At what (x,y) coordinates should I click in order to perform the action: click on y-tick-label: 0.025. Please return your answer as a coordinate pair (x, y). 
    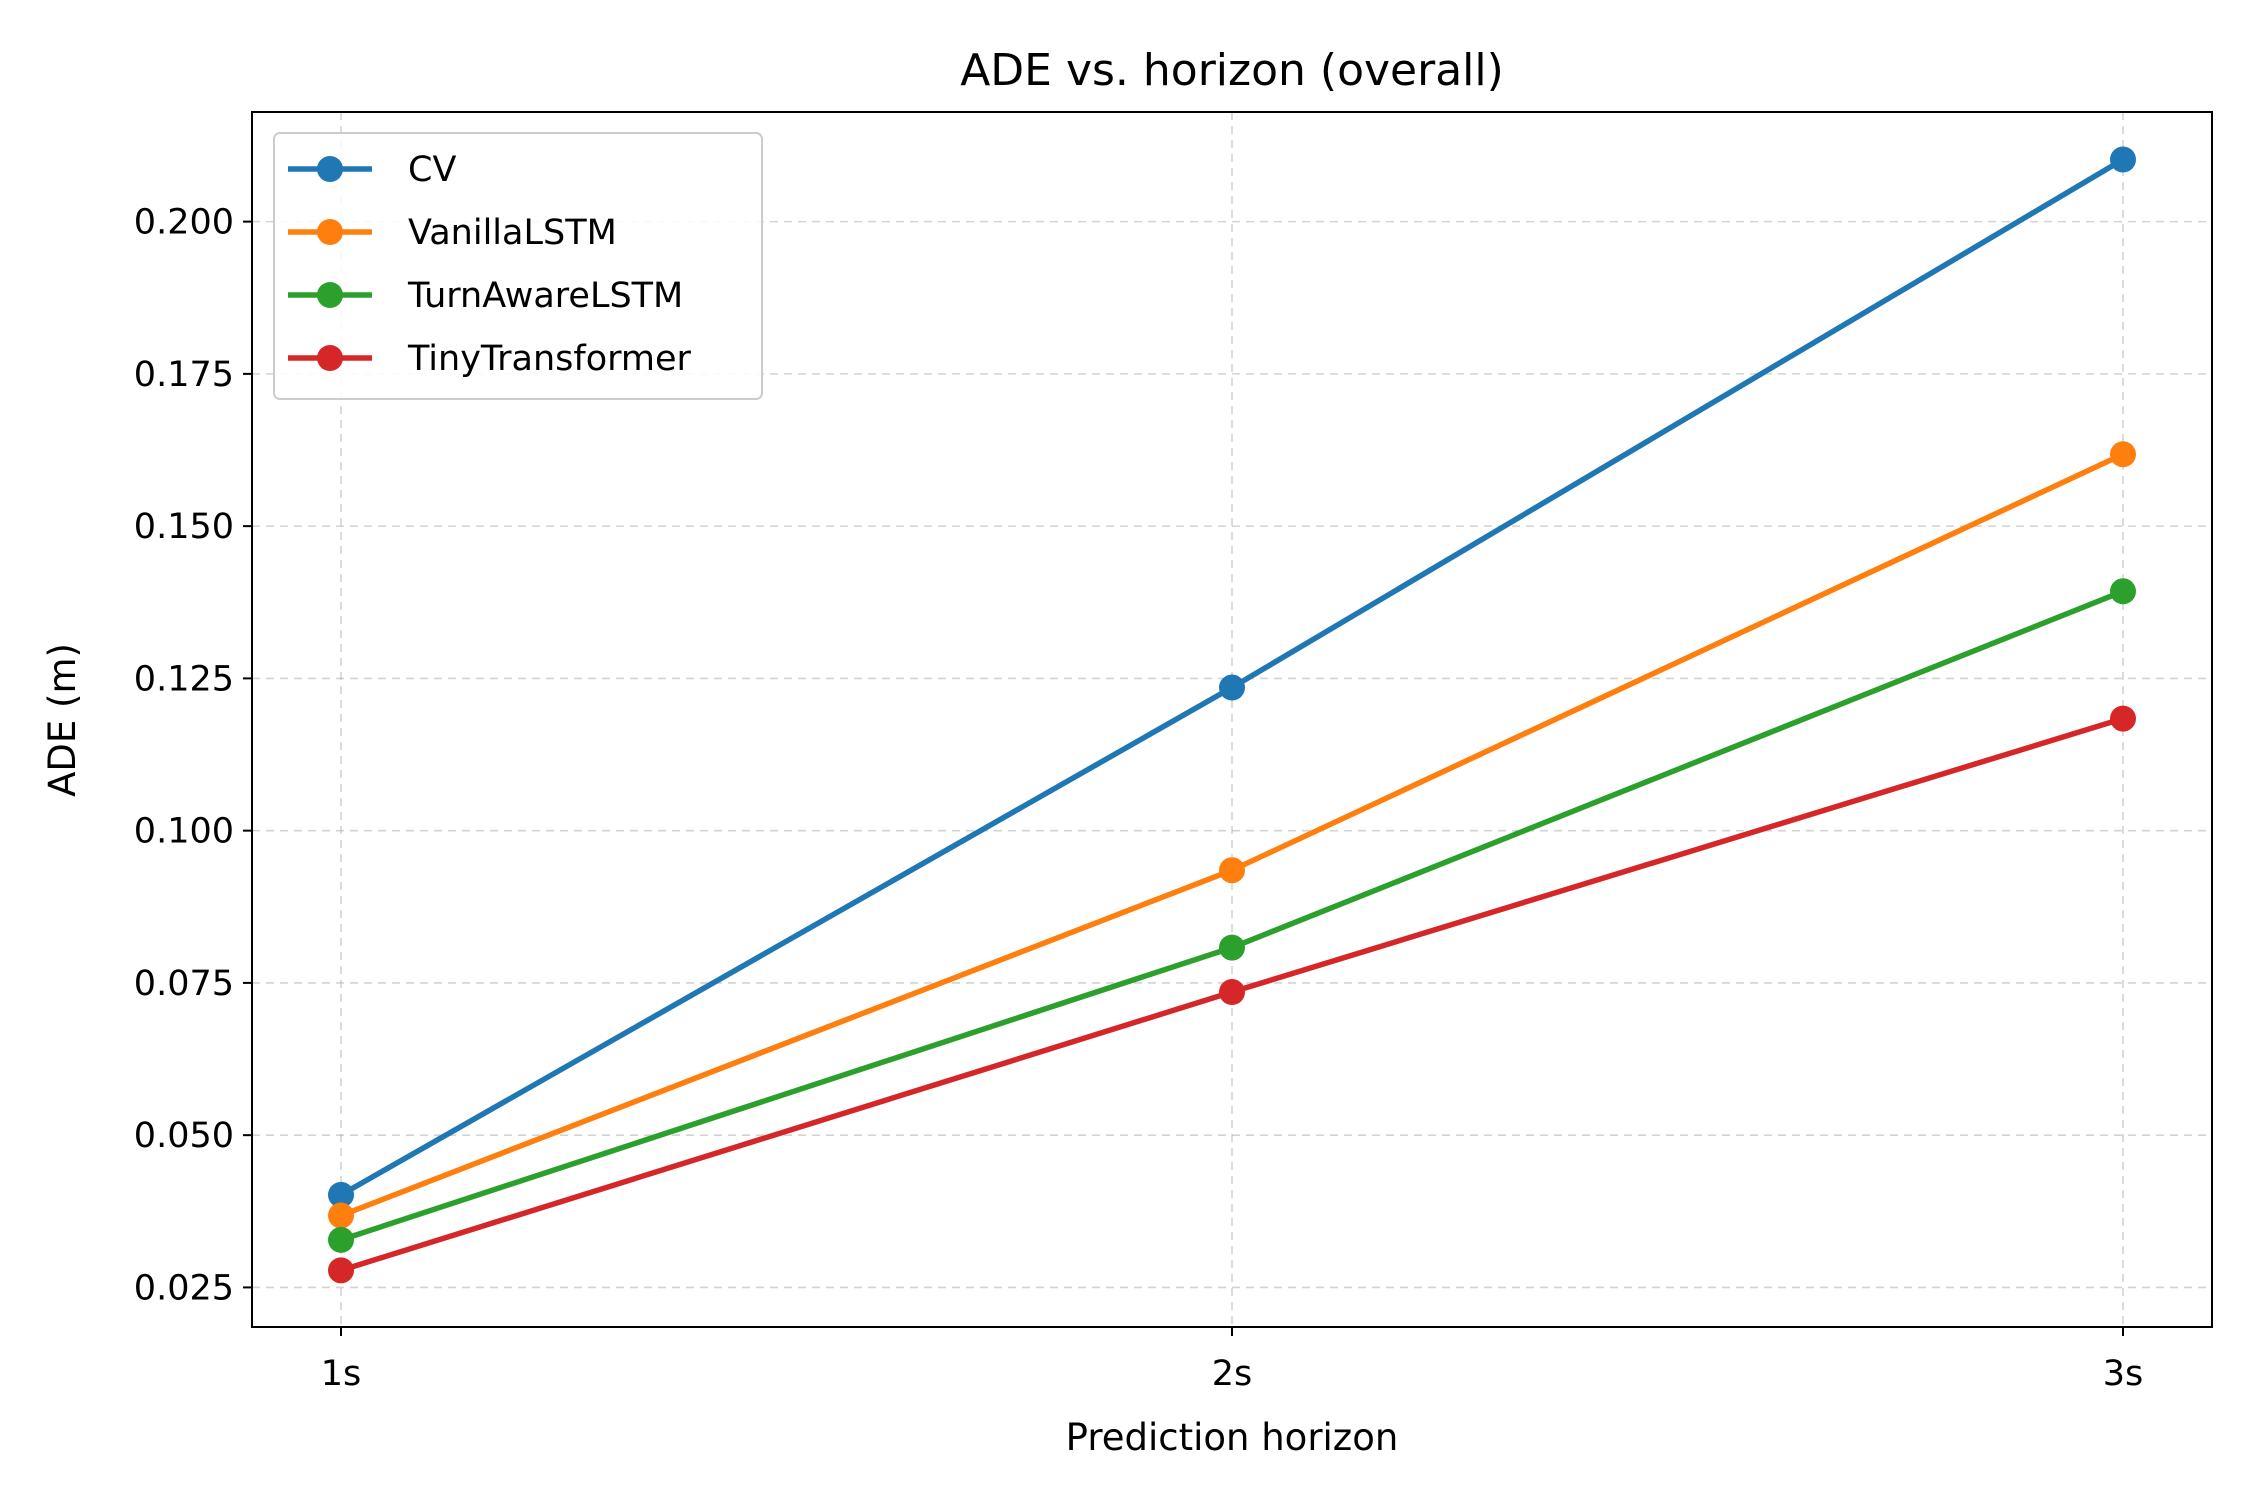
    Looking at the image, I should click on (184, 1288).